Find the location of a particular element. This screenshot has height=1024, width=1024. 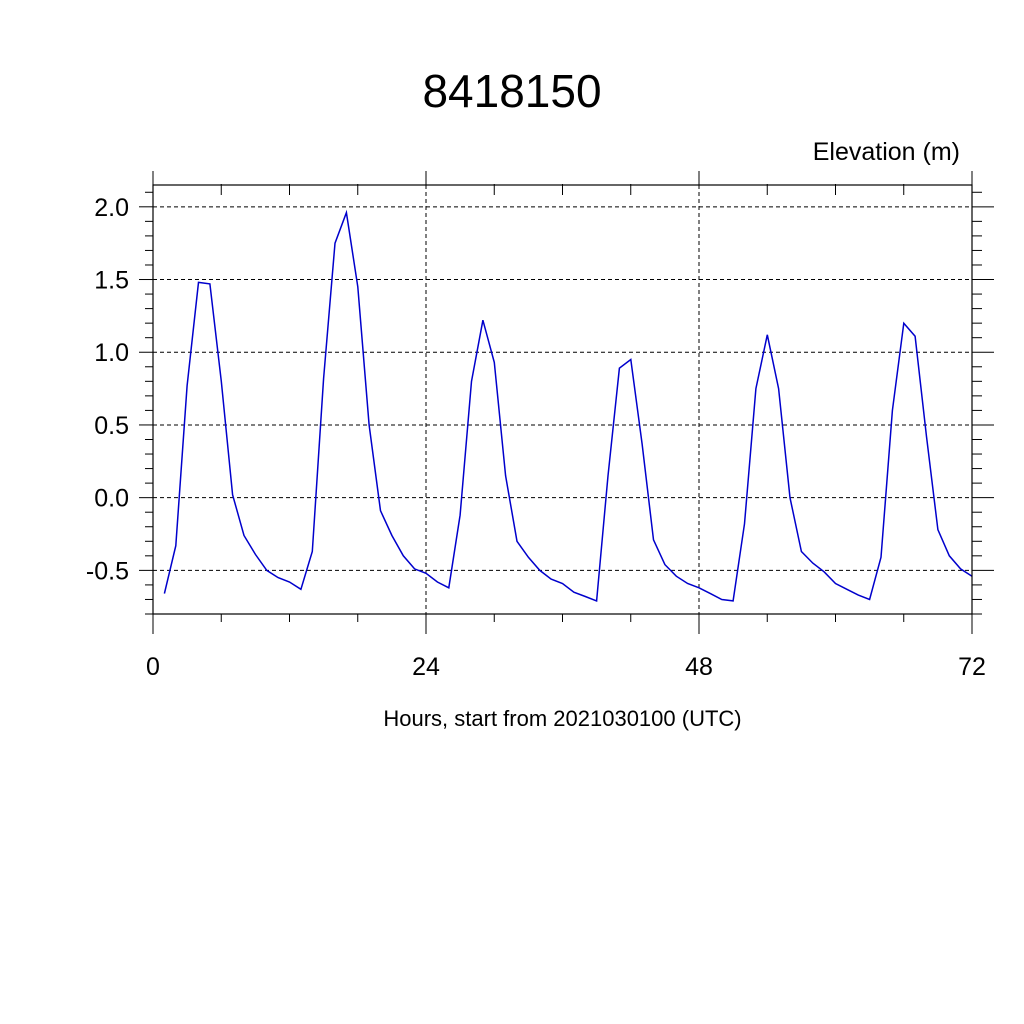

y-tick-label: 0.0 is located at coordinates (111, 499).